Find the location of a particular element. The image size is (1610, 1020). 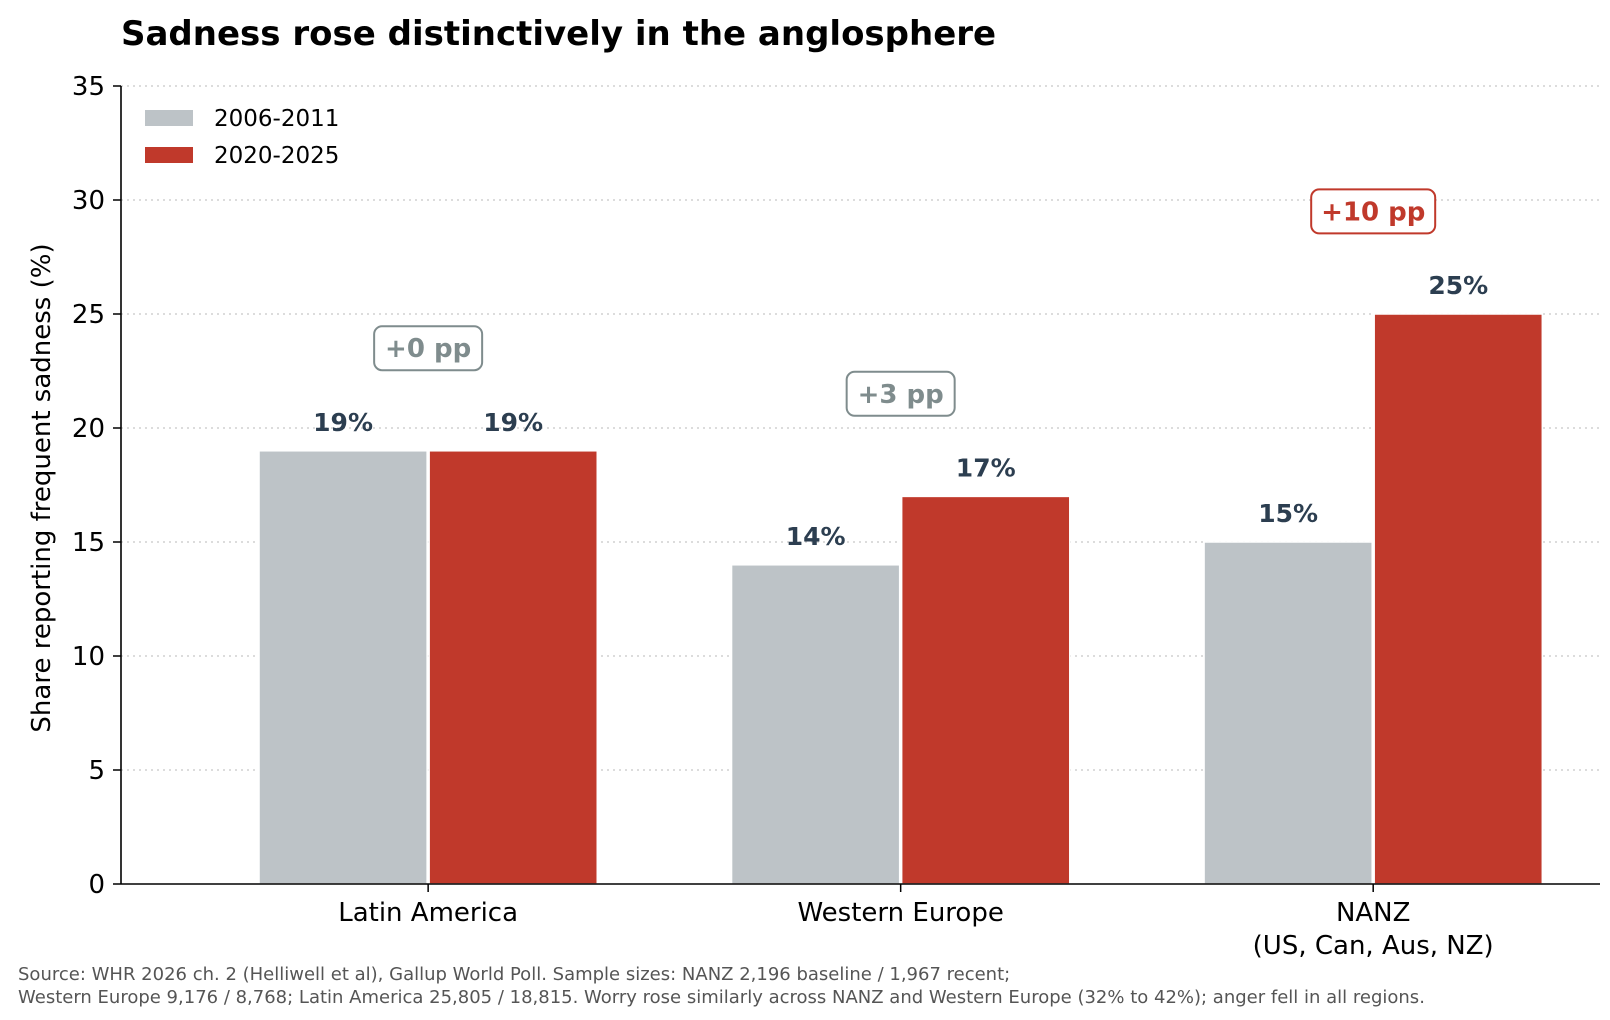

y-tick-label: 35 is located at coordinates (88, 87).